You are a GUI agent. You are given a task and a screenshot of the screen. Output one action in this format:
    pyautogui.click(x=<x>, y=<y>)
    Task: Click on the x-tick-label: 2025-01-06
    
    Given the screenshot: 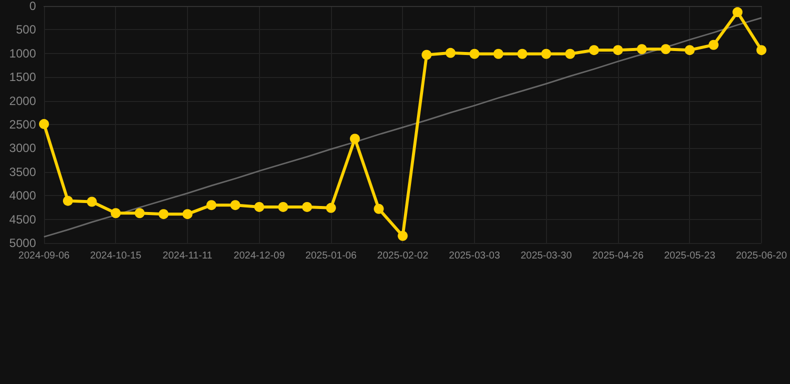 What is the action you would take?
    pyautogui.click(x=331, y=256)
    